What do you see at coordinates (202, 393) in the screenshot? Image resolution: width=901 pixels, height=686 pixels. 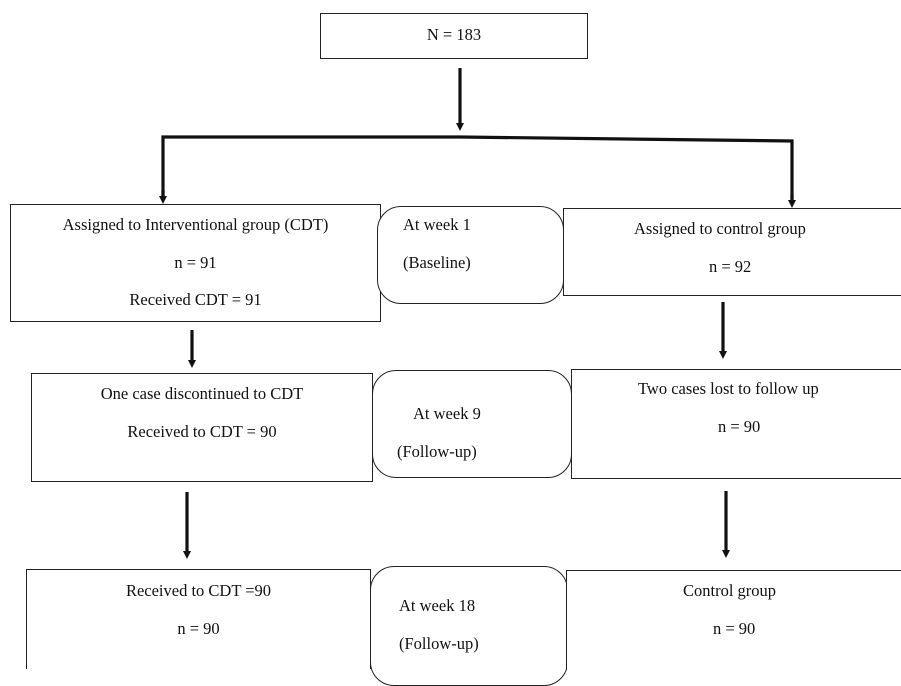 I see `intervention-week9-line1: One case discontinued to CDT` at bounding box center [202, 393].